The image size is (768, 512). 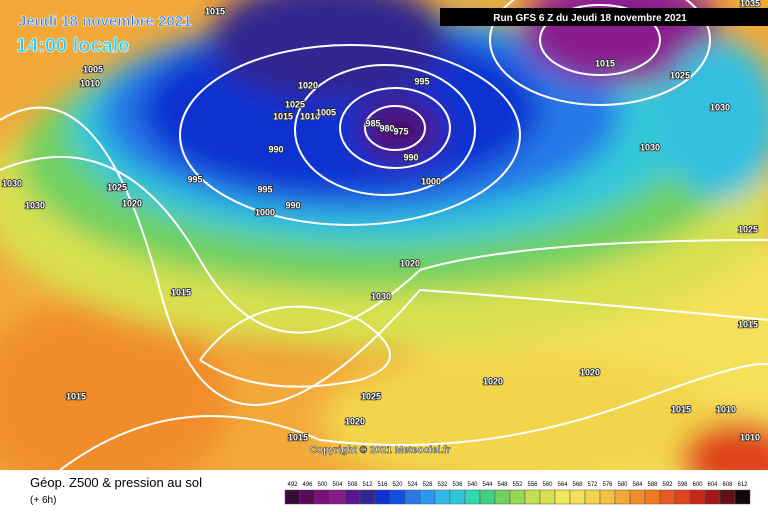 I want to click on scale-label: 508, so click(x=352, y=485).